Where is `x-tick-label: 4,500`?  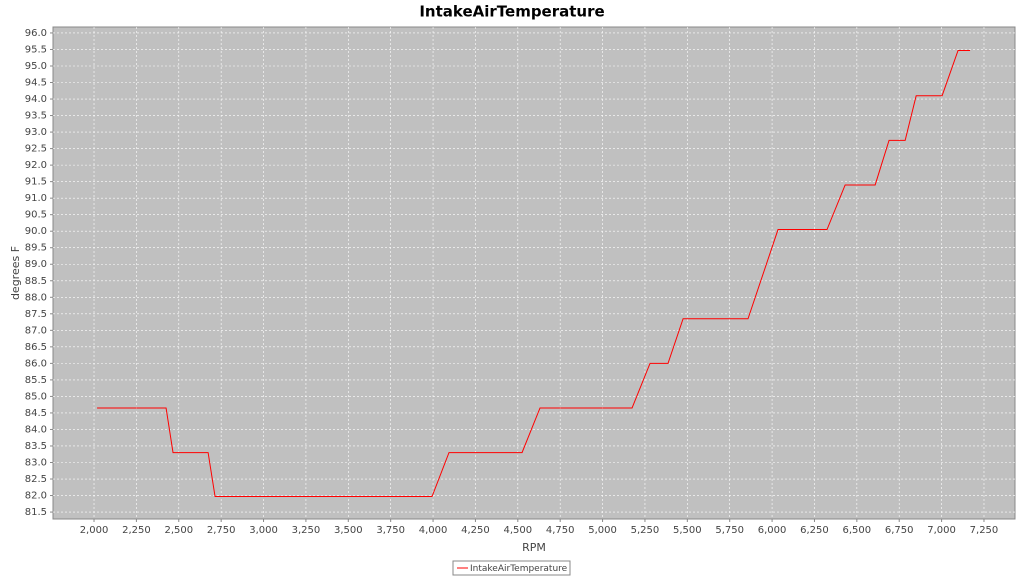
x-tick-label: 4,500 is located at coordinates (517, 530).